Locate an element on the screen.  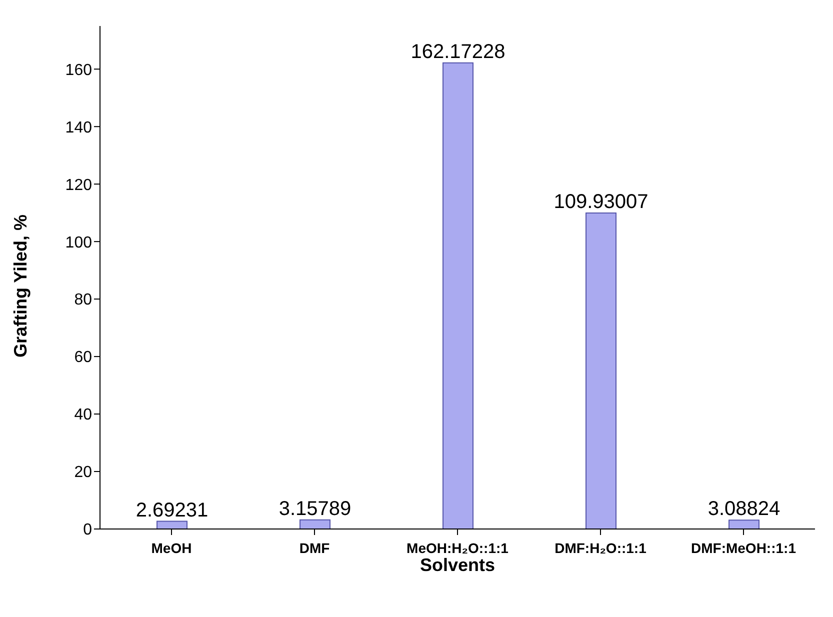
y-tick-label: 20 is located at coordinates (83, 473).